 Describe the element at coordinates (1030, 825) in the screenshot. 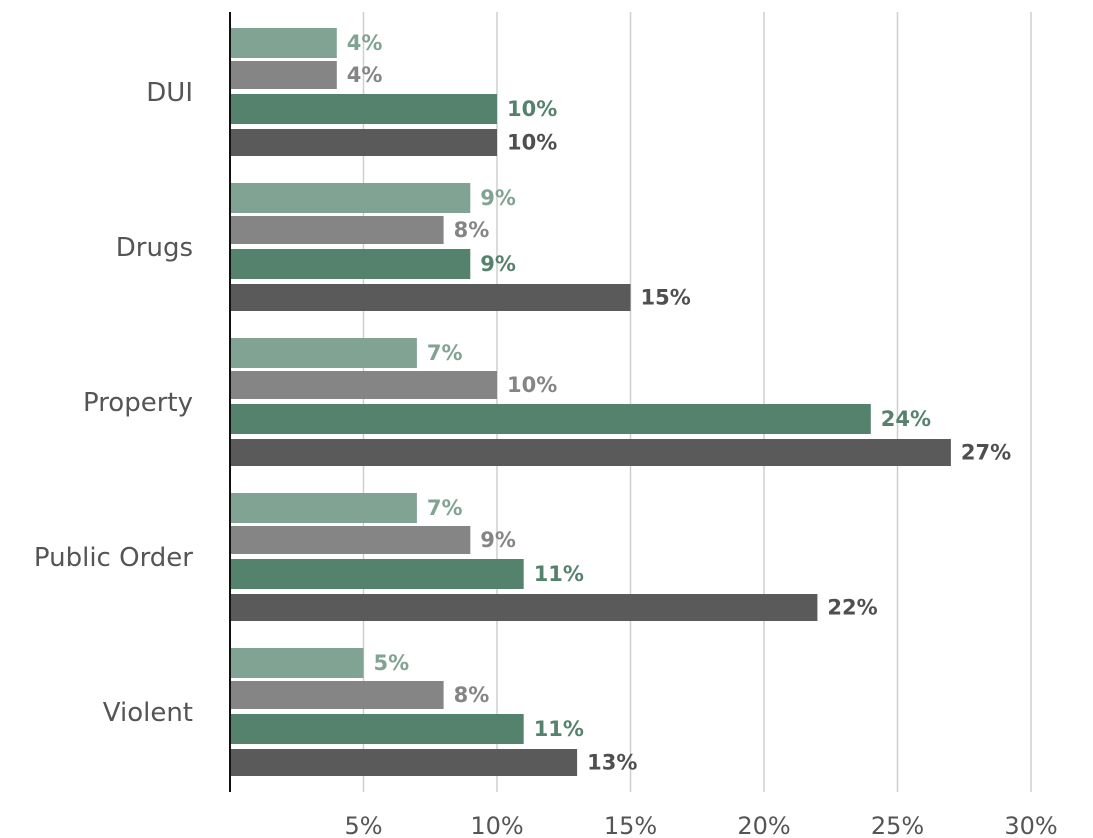

I see `x-tick-label: 30%` at that location.